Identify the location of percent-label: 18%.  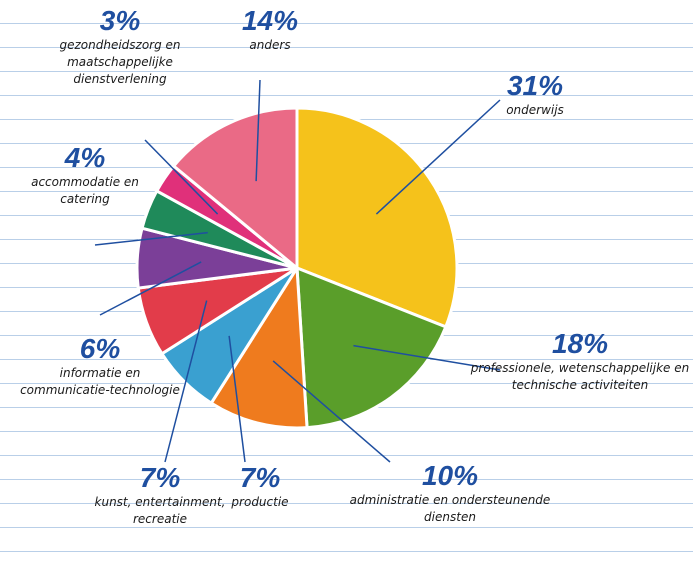
(580, 343).